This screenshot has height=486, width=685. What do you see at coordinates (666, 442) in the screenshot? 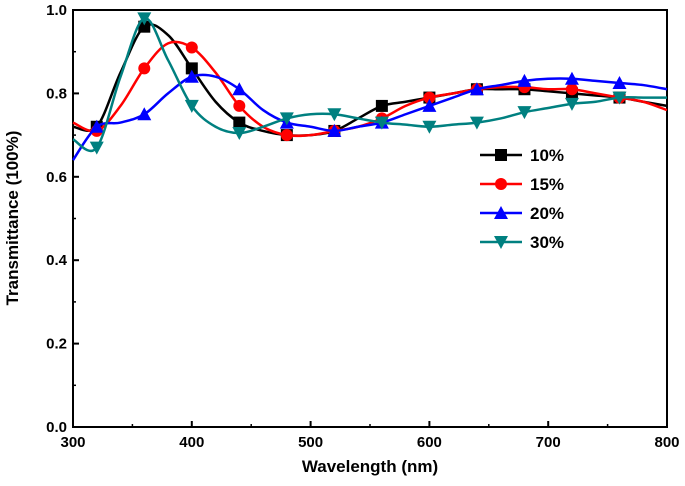
I see `x-tick-label: 800` at bounding box center [666, 442].